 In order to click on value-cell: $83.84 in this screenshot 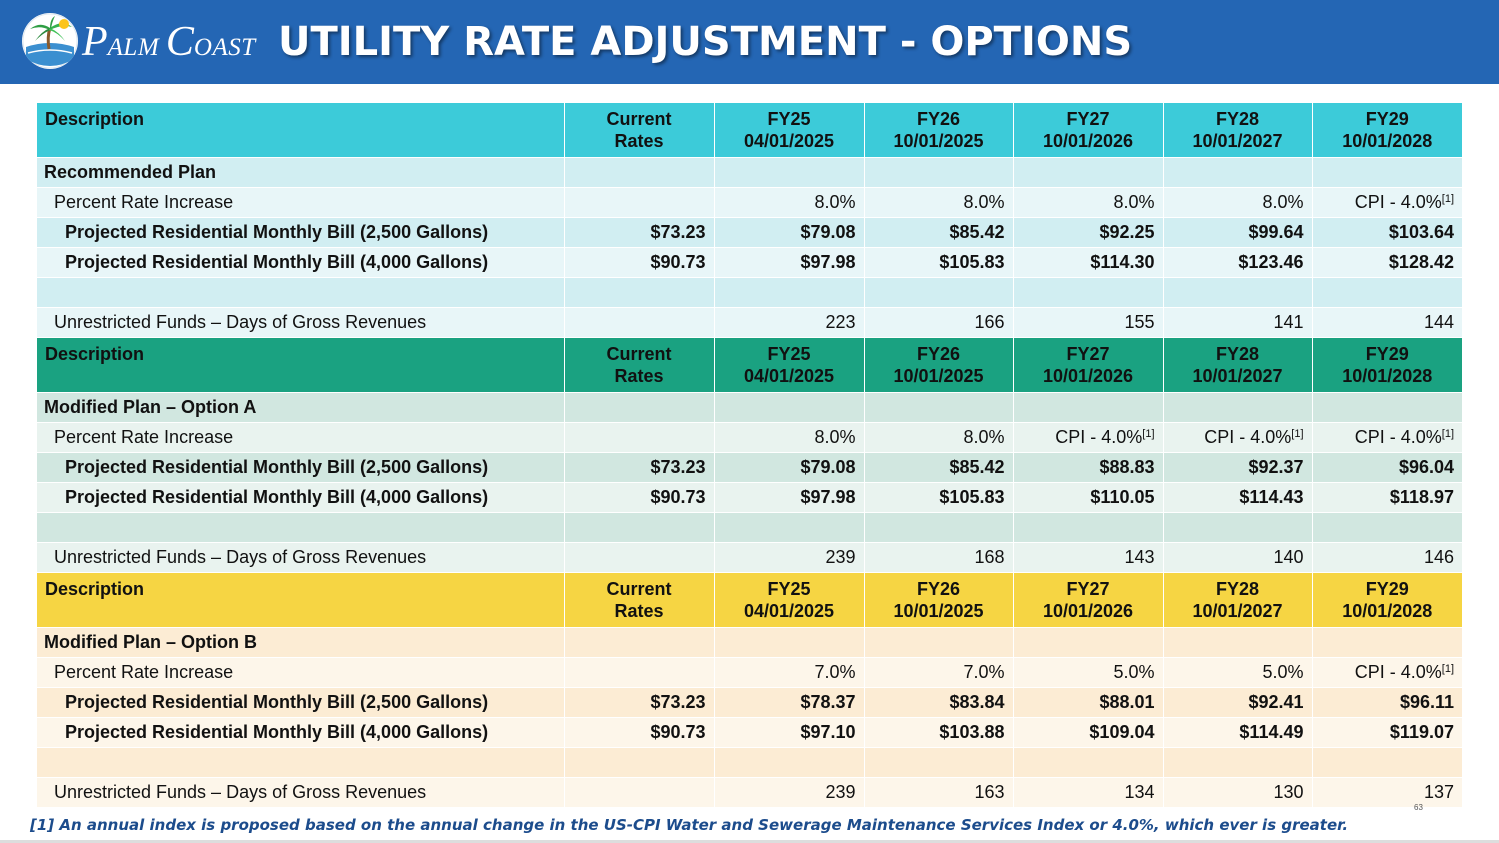, I will do `click(939, 702)`.